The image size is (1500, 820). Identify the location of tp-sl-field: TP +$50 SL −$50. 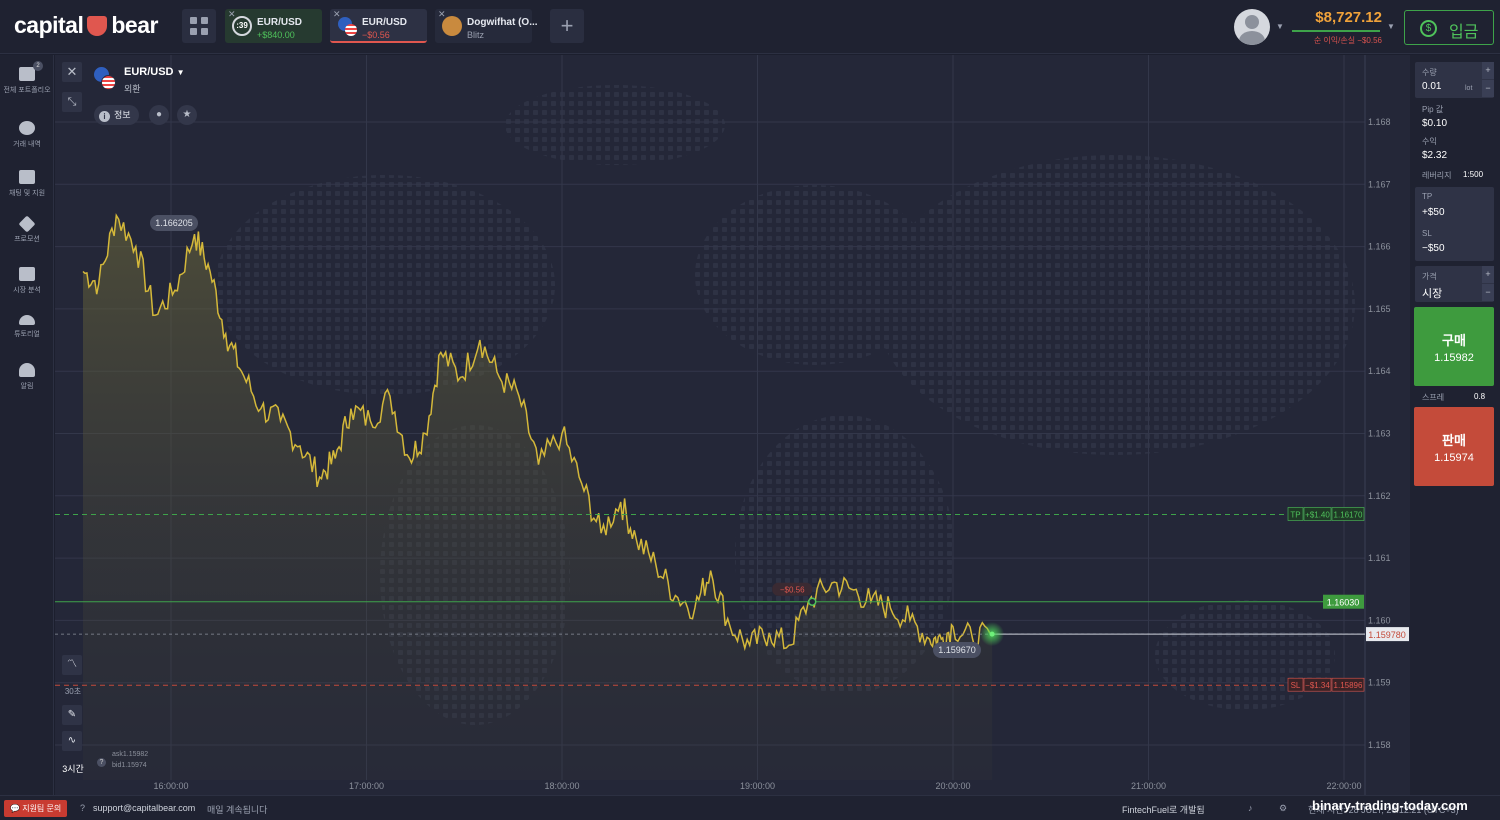
(1454, 224).